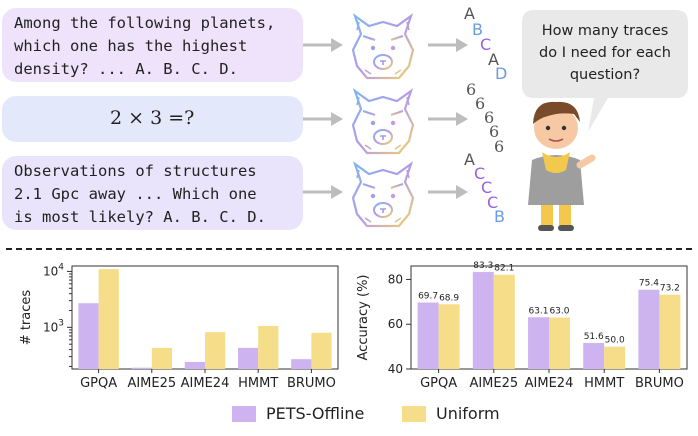  What do you see at coordinates (448, 45) in the screenshot?
I see `arrow-row-1-out` at bounding box center [448, 45].